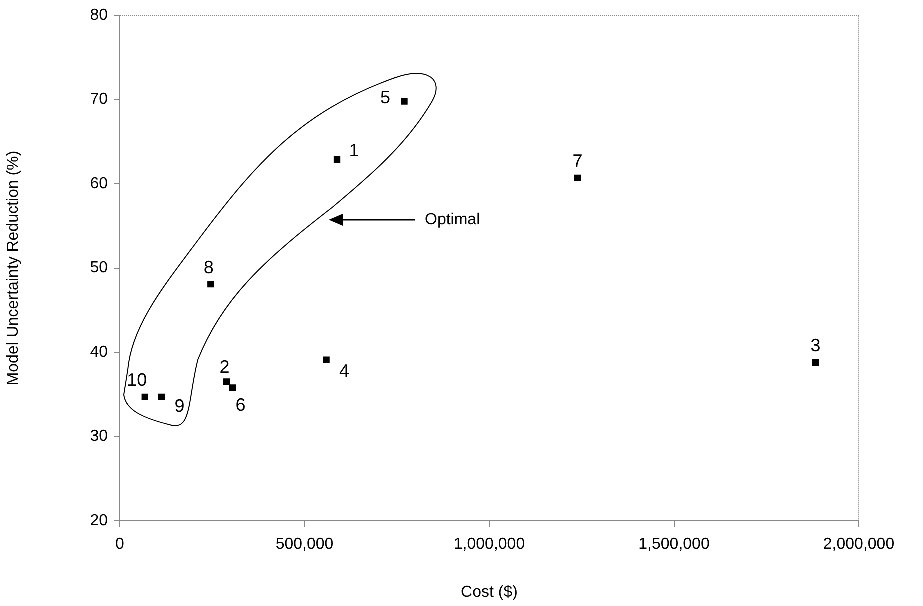  Describe the element at coordinates (674, 545) in the screenshot. I see `x-tick-label: 1,500,000` at that location.